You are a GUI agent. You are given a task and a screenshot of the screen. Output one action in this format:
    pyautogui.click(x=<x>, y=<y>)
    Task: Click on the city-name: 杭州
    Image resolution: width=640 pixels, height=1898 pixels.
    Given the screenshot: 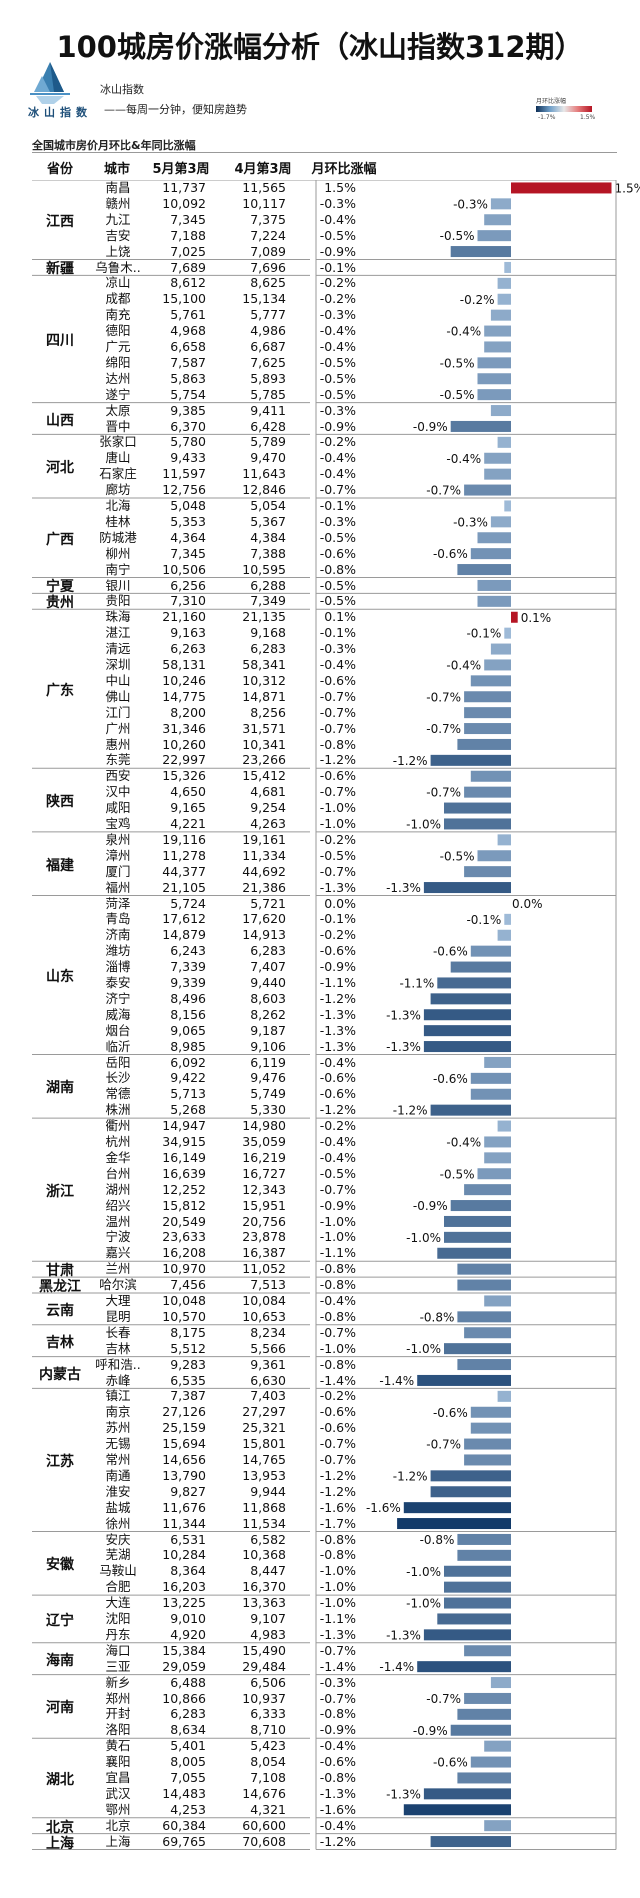 What is the action you would take?
    pyautogui.click(x=118, y=1141)
    